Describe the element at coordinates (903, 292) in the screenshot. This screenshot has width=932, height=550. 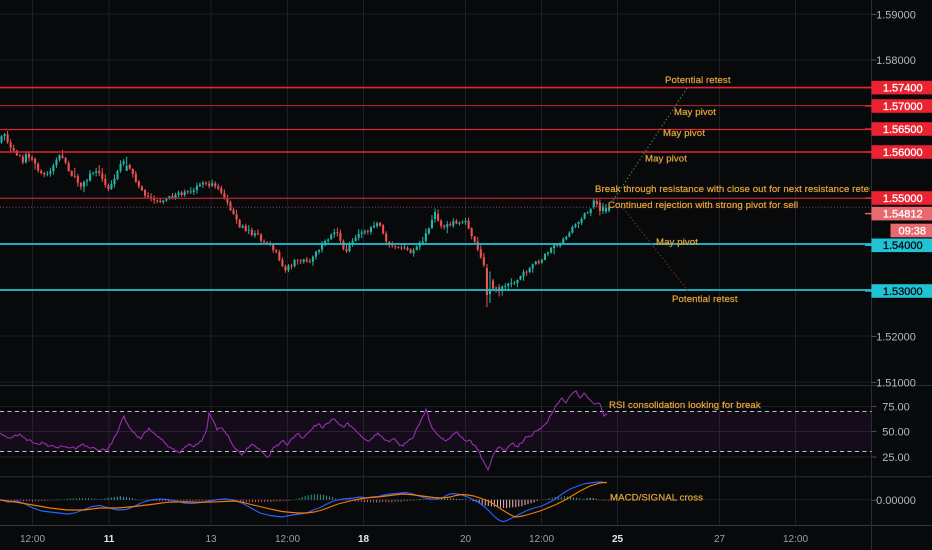
I see `svg-text: 1.53000` at that location.